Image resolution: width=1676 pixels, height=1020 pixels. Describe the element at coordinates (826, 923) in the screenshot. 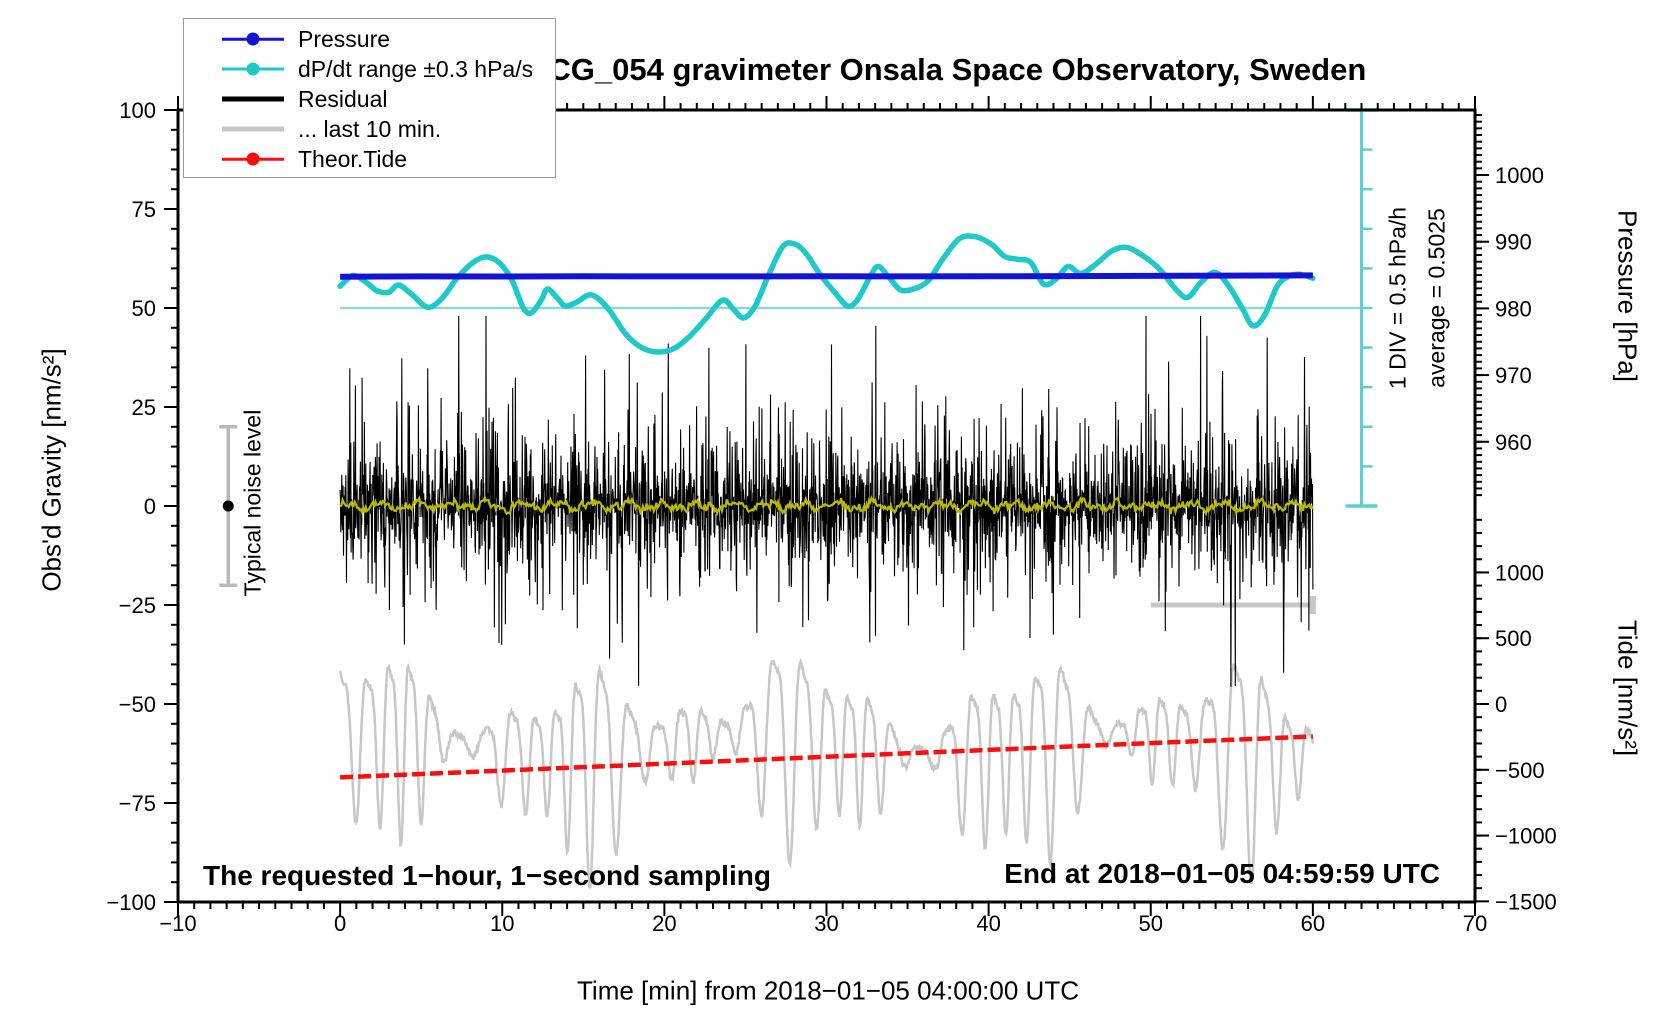

I see `svg-text: 30` at that location.